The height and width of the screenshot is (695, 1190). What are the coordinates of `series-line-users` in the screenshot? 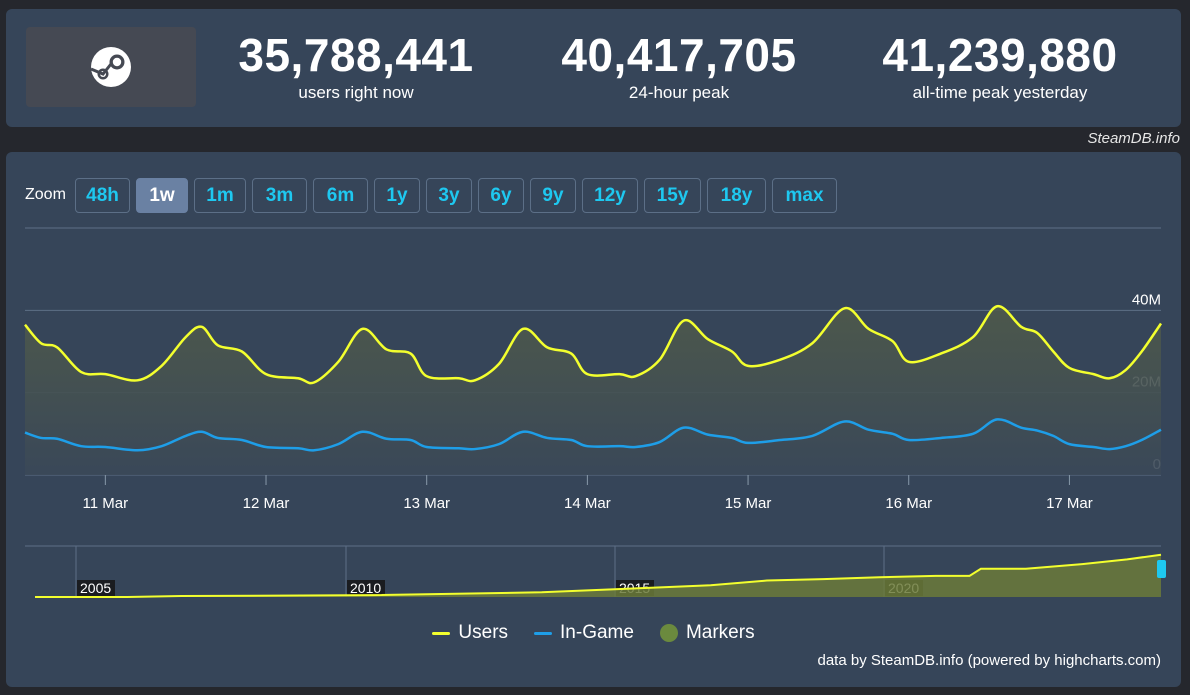 It's located at (593, 344).